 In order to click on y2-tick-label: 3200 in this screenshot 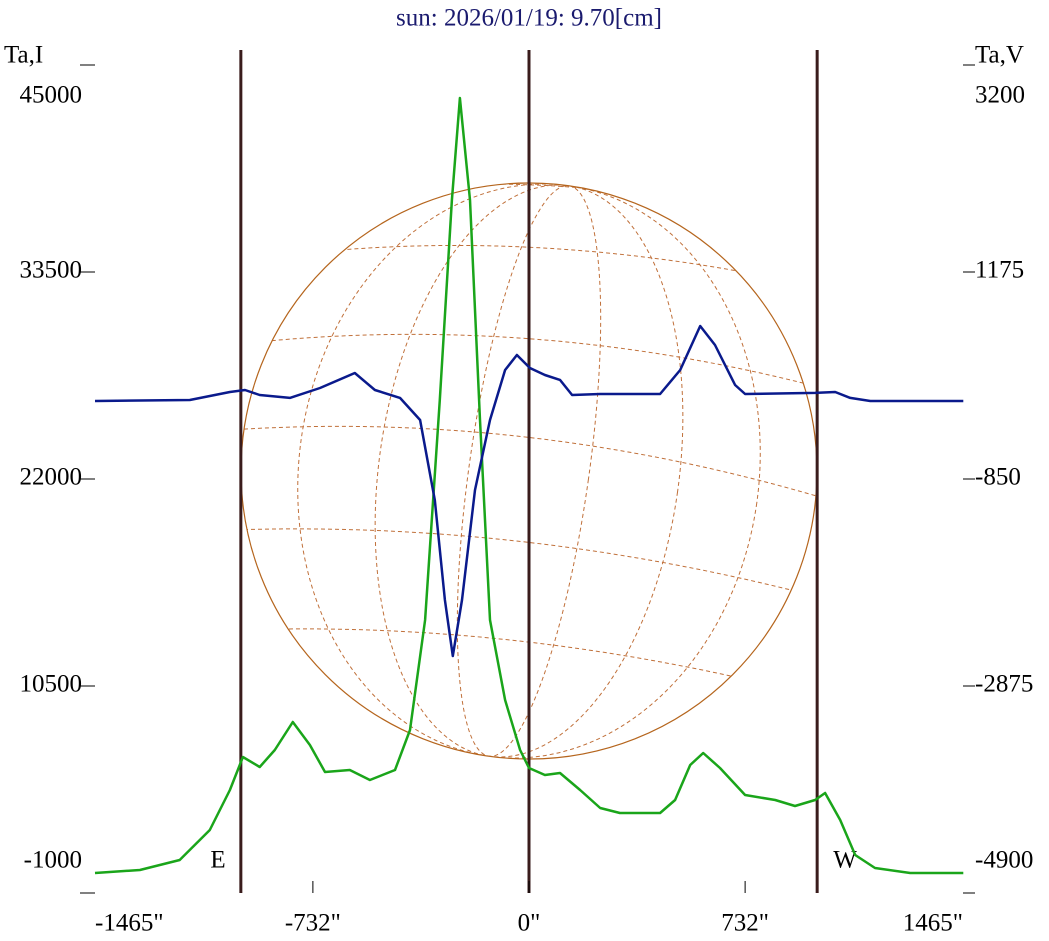, I will do `click(1000, 95)`.